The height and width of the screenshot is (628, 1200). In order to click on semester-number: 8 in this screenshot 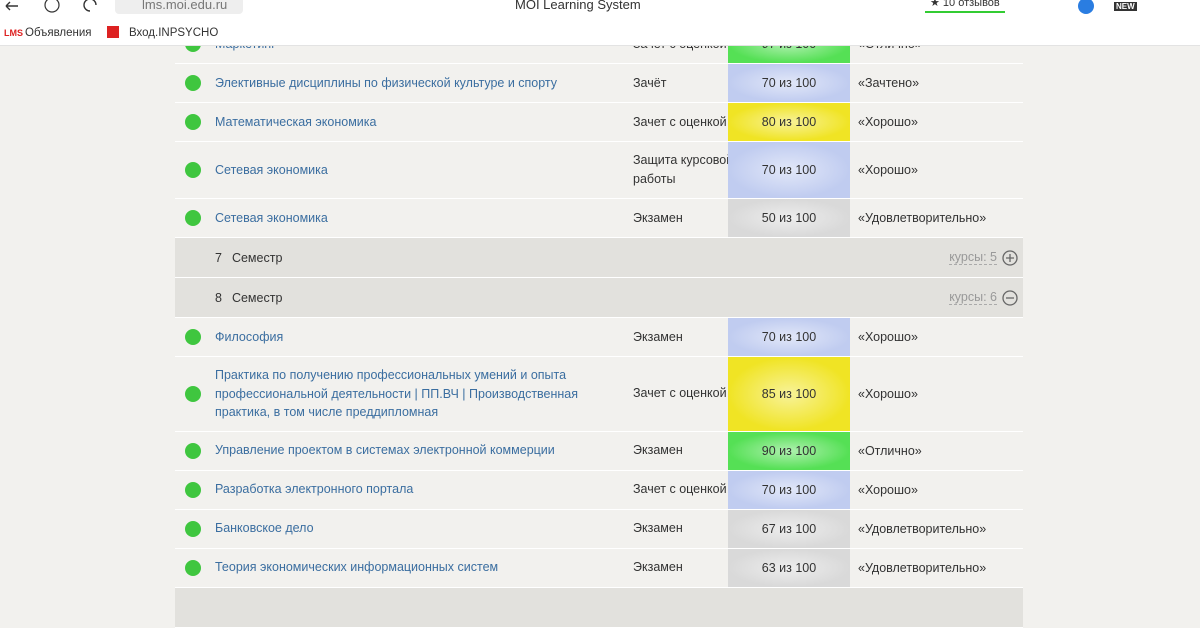, I will do `click(218, 297)`.